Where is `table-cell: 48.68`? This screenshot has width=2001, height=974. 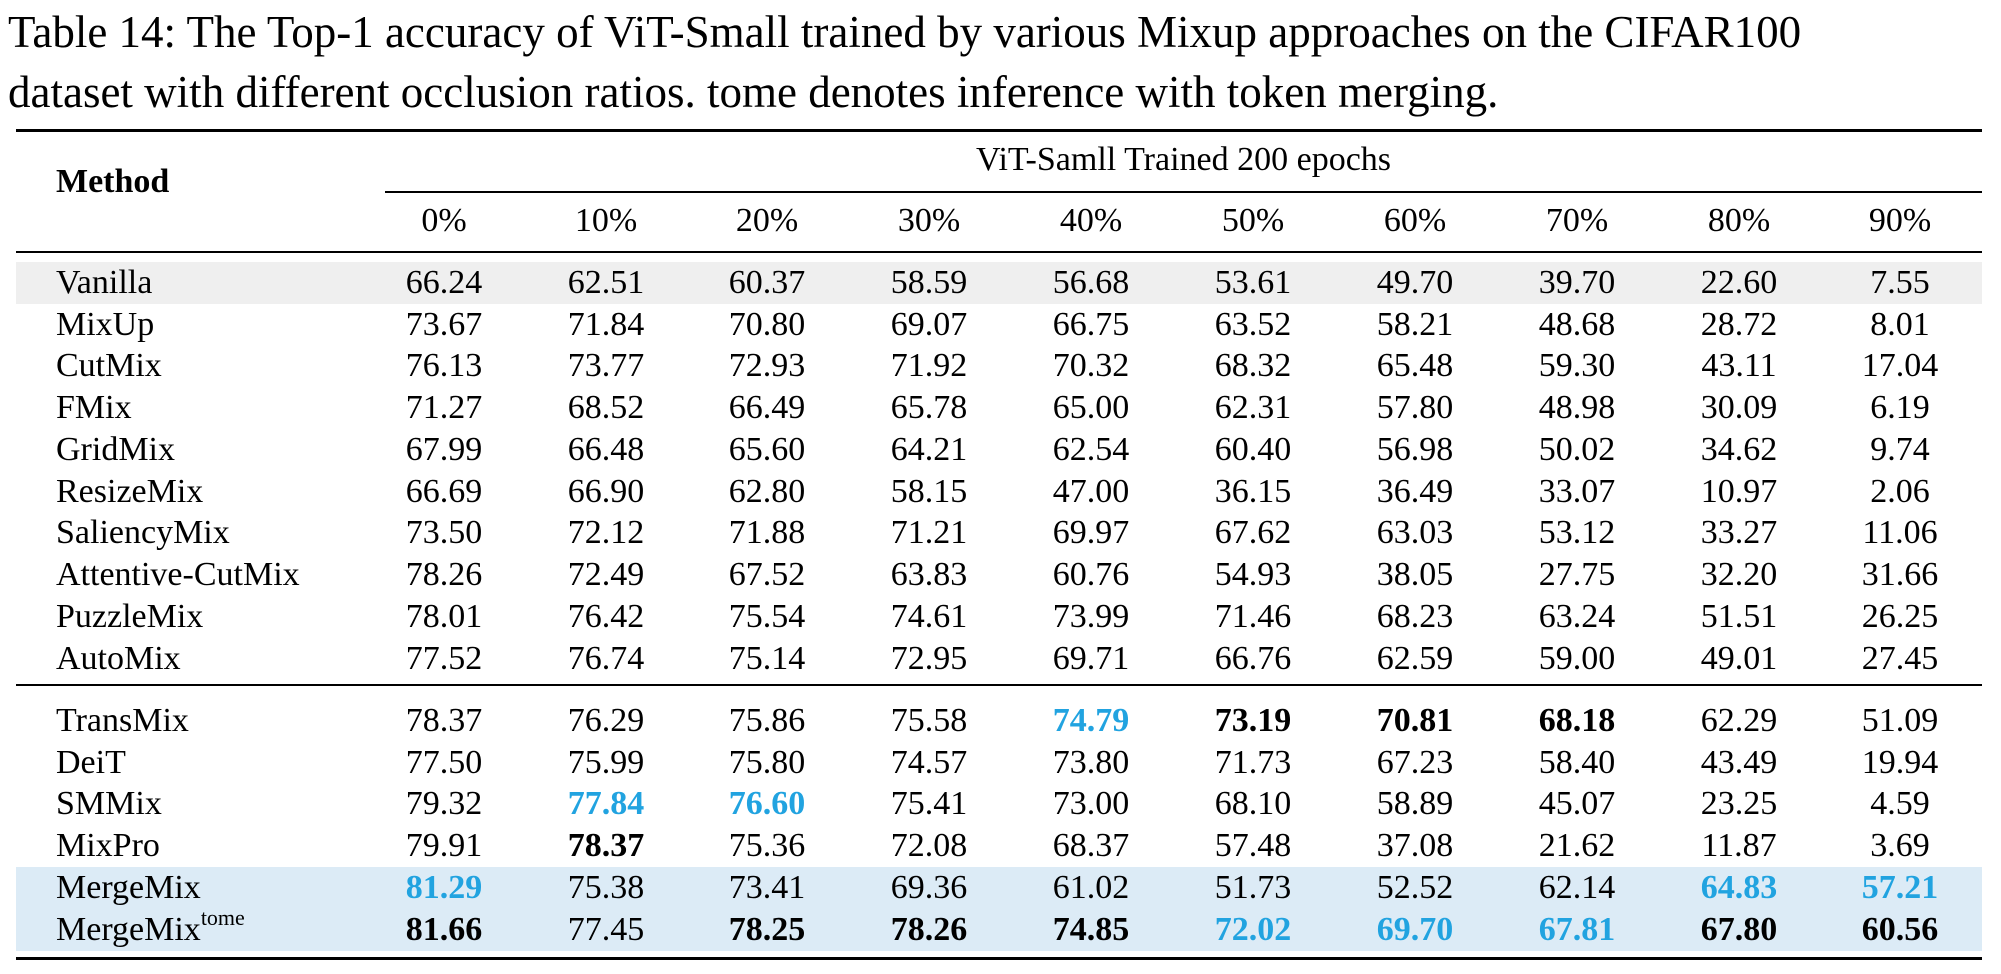
table-cell: 48.68 is located at coordinates (1577, 324).